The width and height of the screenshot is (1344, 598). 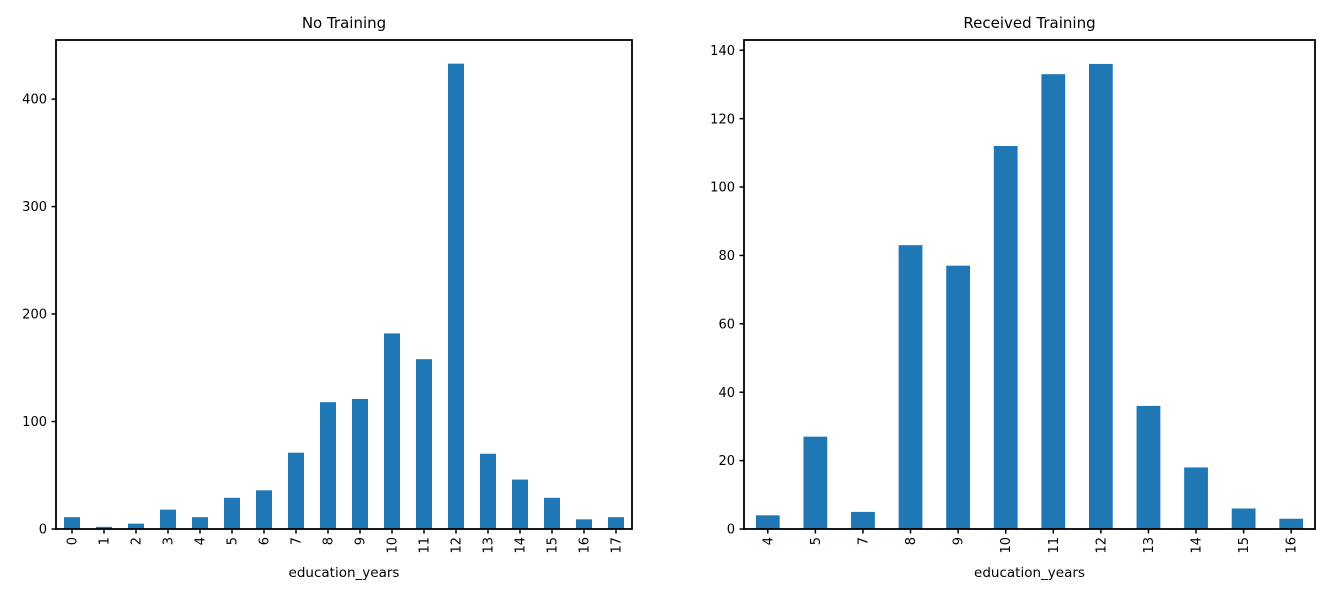 What do you see at coordinates (722, 51) in the screenshot?
I see `y-tick-label: 140` at bounding box center [722, 51].